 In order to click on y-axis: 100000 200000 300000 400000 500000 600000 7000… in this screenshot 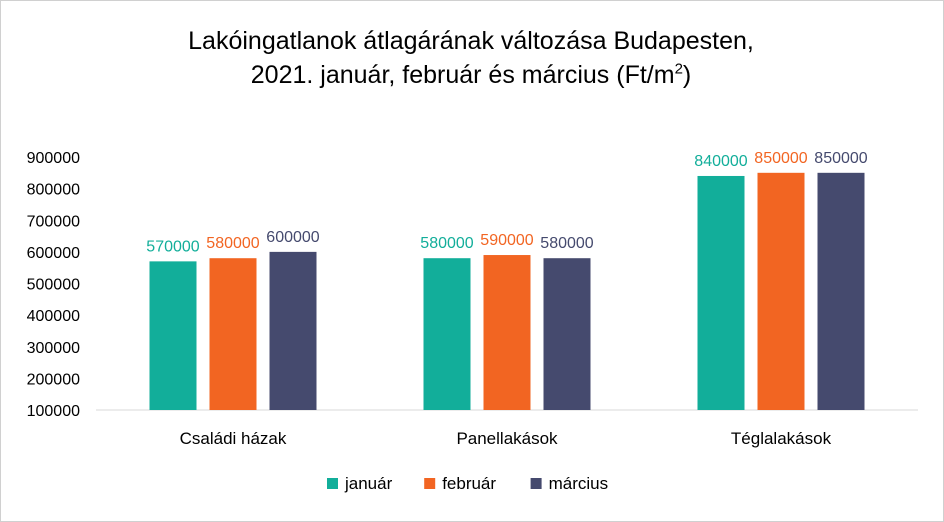, I will do `click(53, 285)`.